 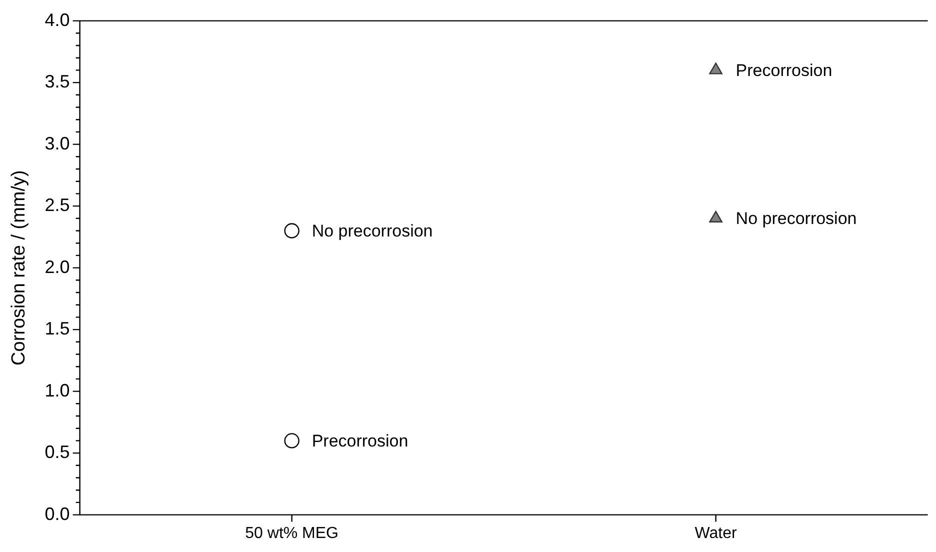 What do you see at coordinates (291, 533) in the screenshot?
I see `x-tick-label: 50 wt% MEG` at bounding box center [291, 533].